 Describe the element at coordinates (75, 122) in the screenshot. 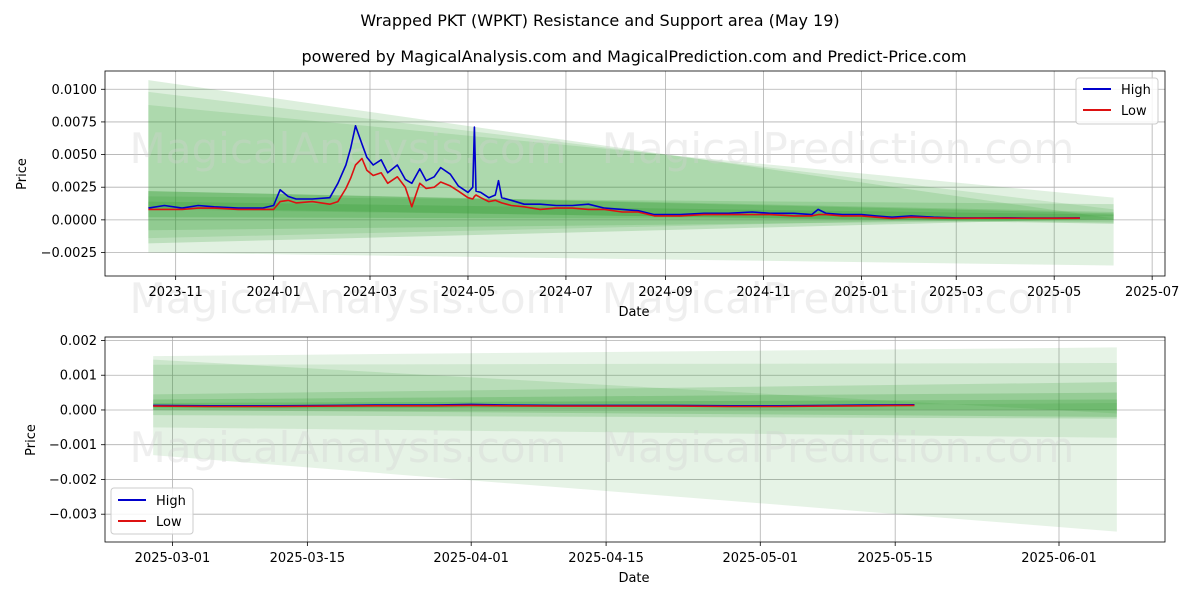

I see `y-tick-label: 0.0075` at that location.